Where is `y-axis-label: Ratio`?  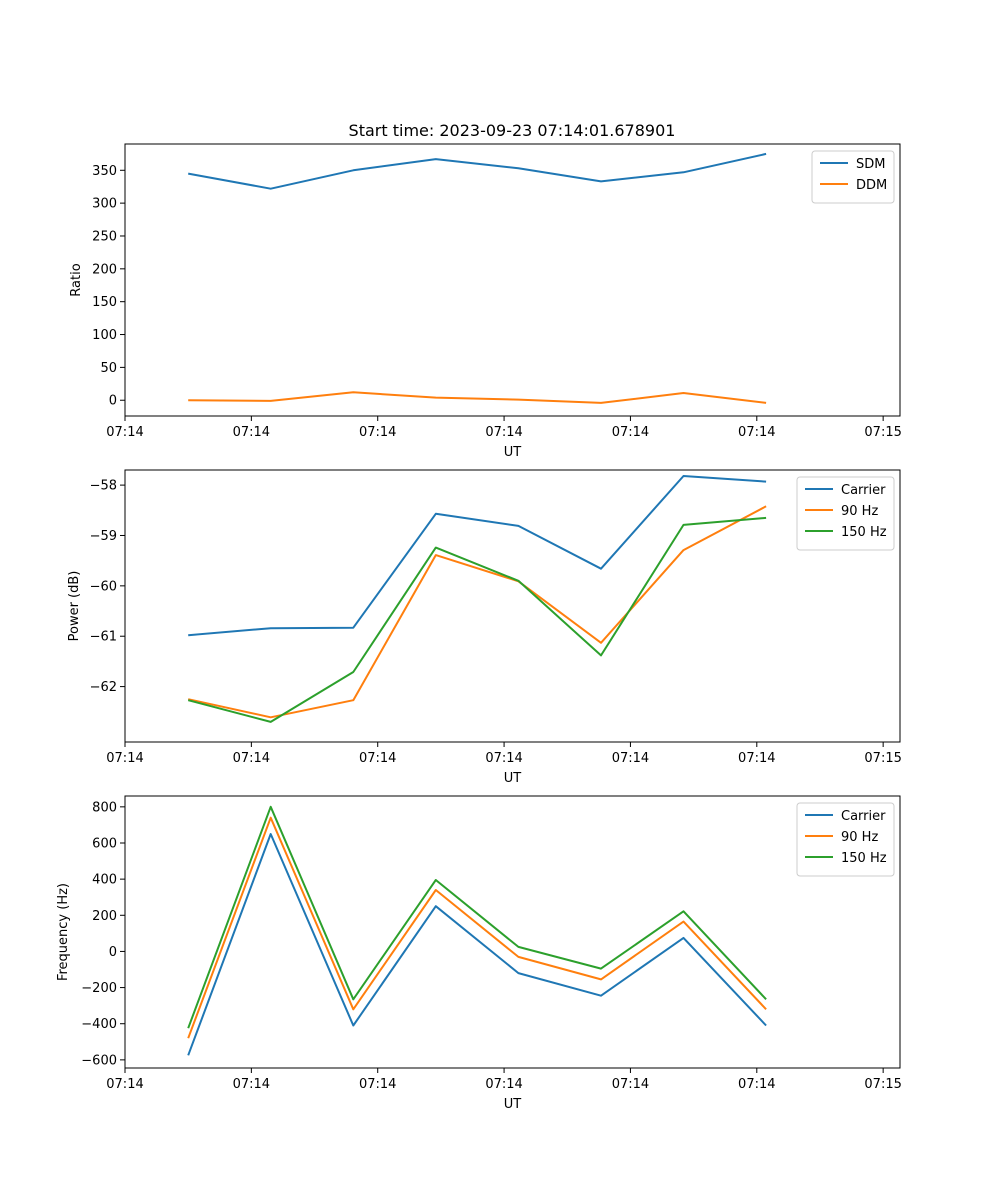
y-axis-label: Ratio is located at coordinates (76, 279).